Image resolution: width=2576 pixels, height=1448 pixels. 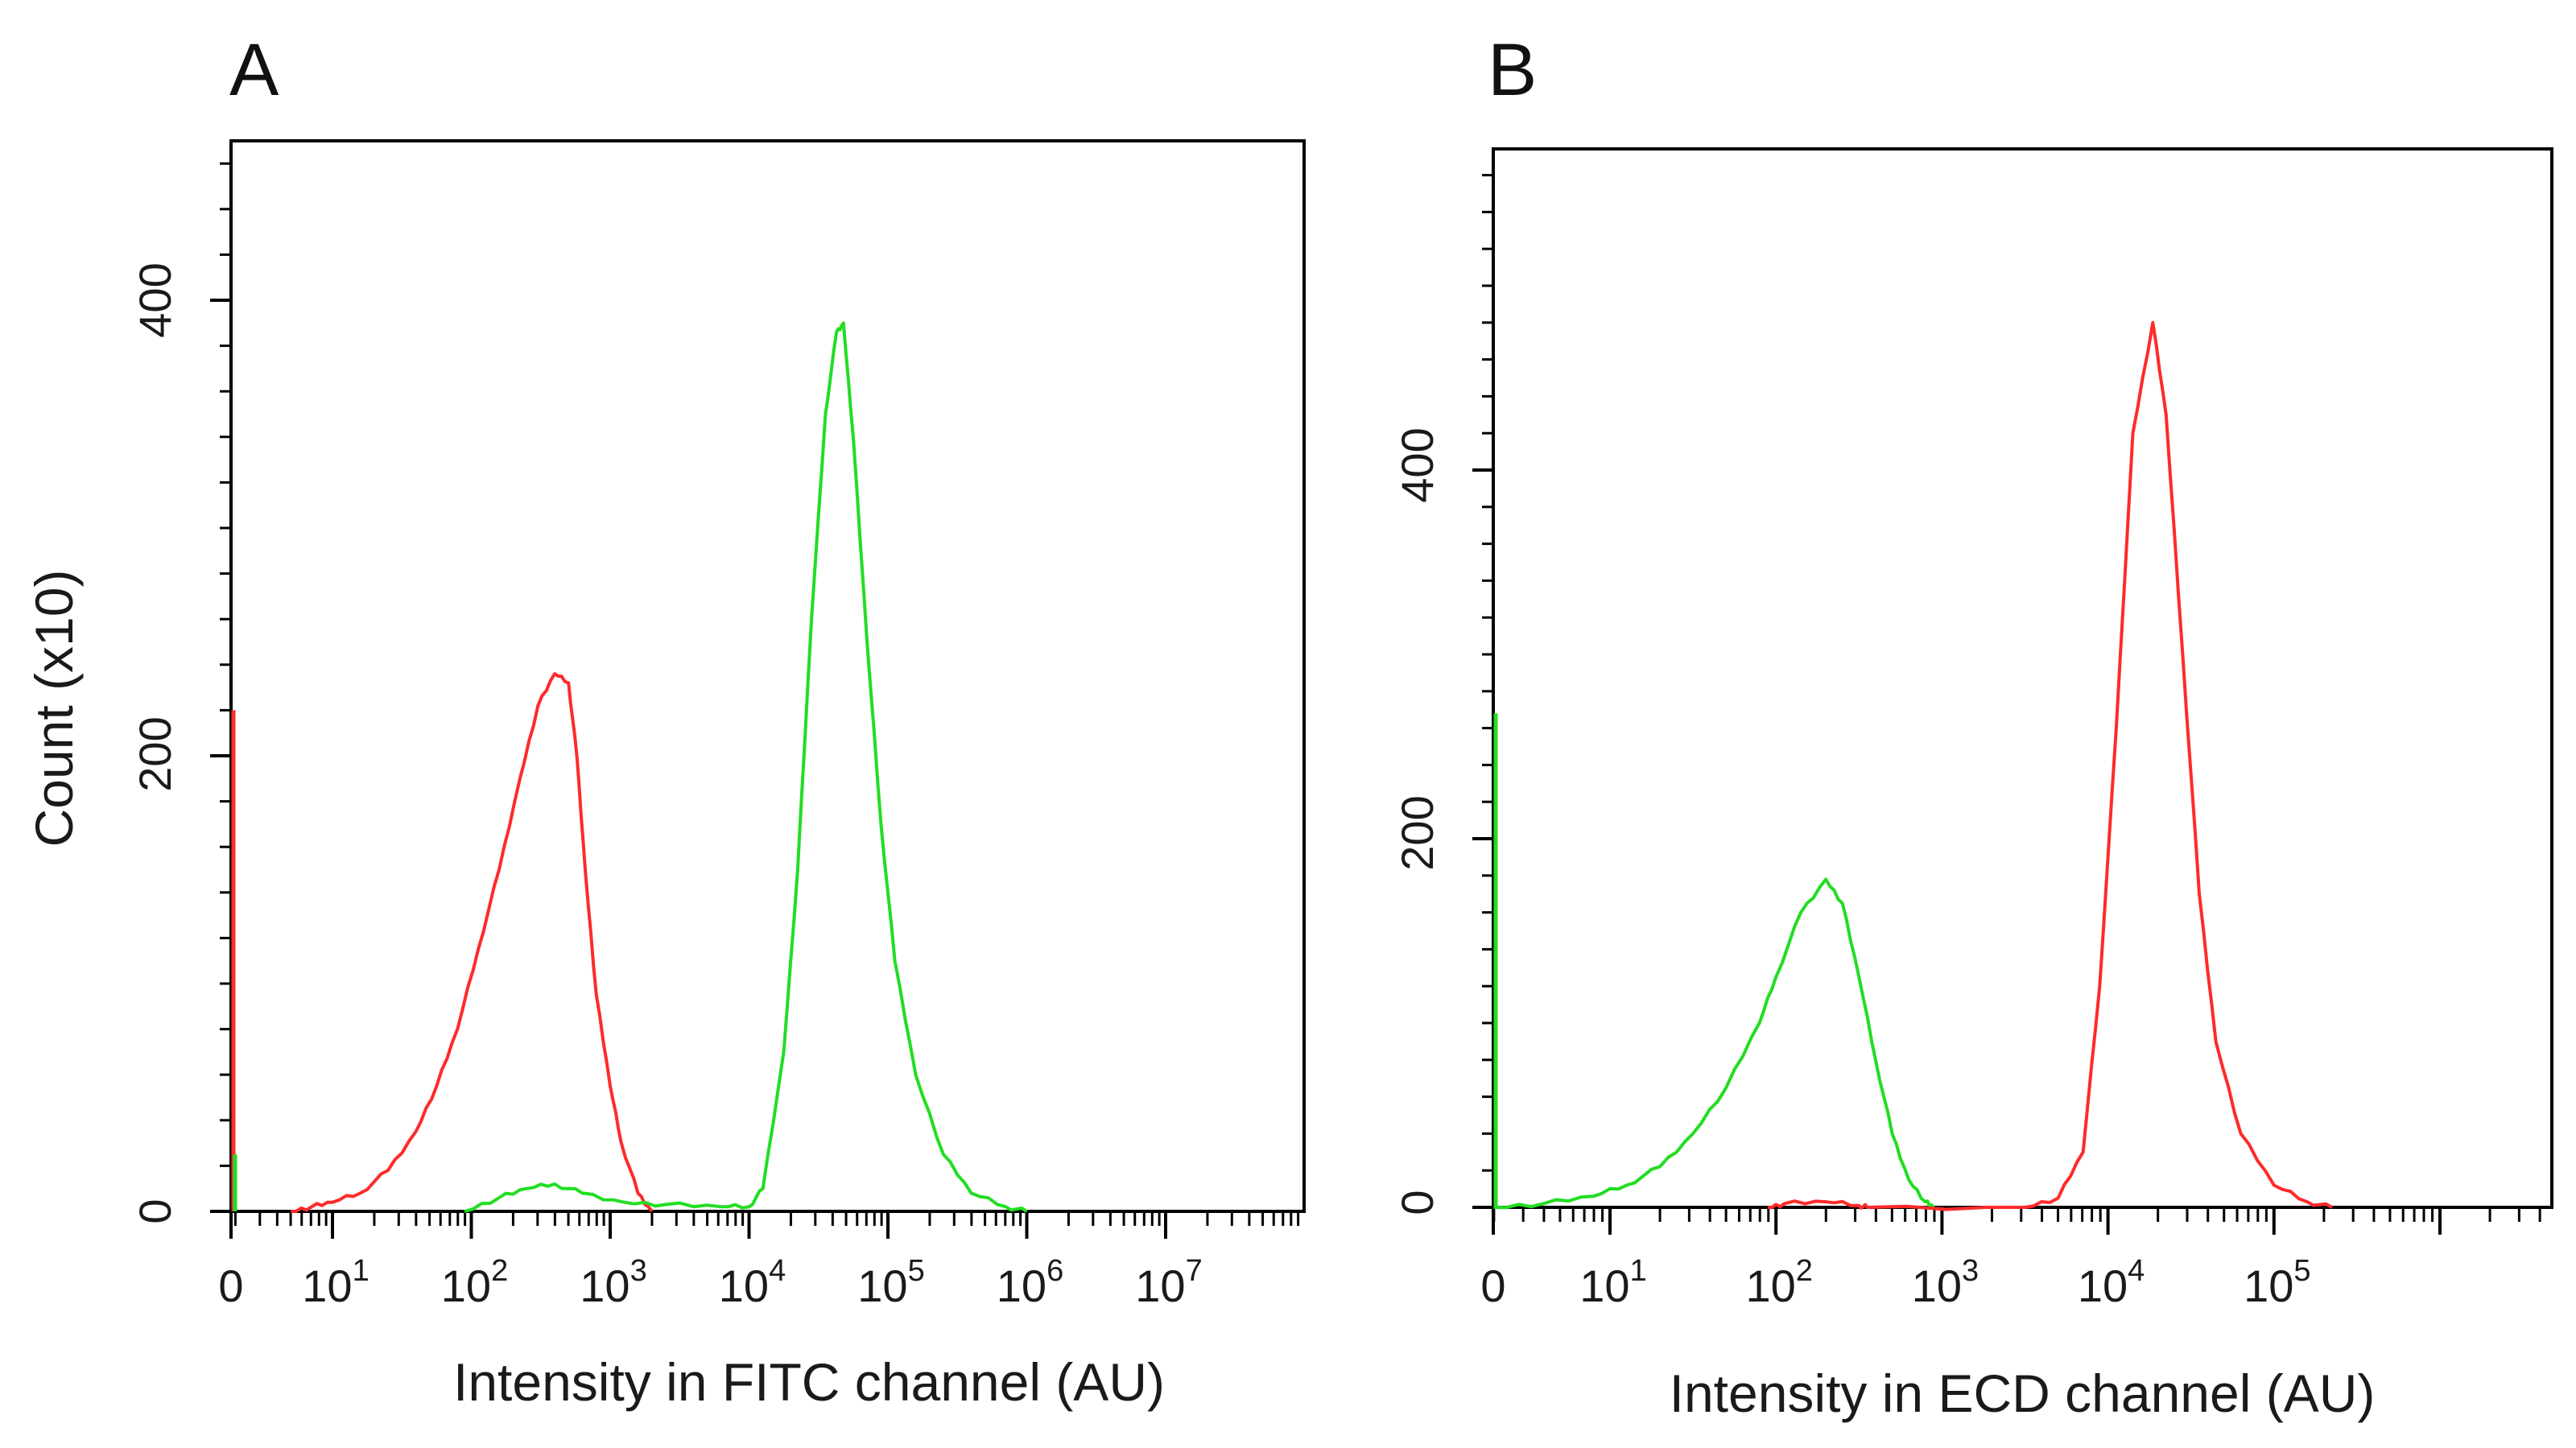 What do you see at coordinates (2050, 765) in the screenshot?
I see `panel-b-series-red` at bounding box center [2050, 765].